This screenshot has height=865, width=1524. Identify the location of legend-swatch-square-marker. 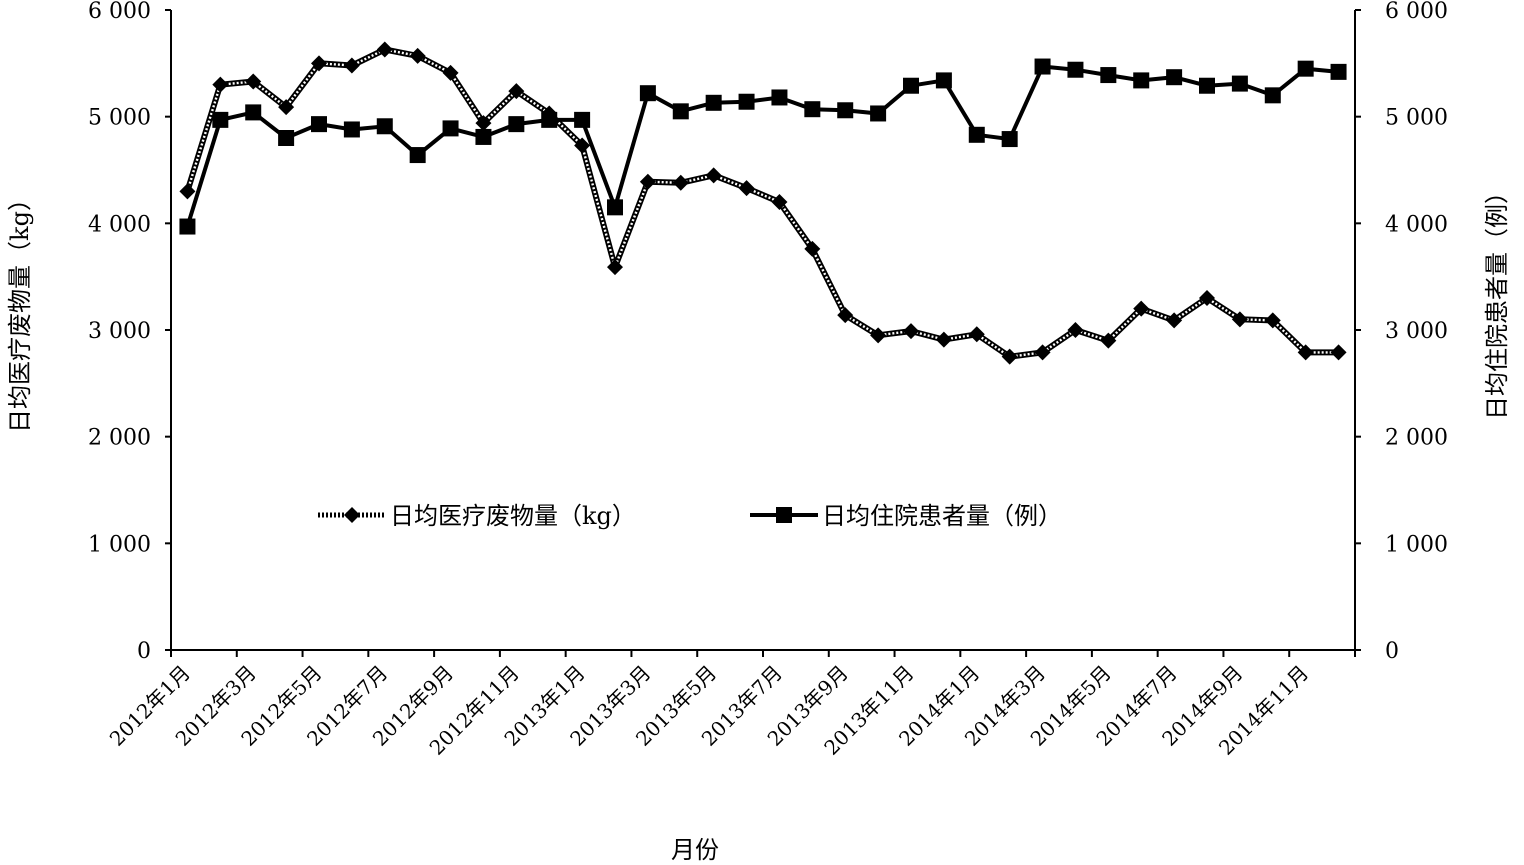
(784, 515).